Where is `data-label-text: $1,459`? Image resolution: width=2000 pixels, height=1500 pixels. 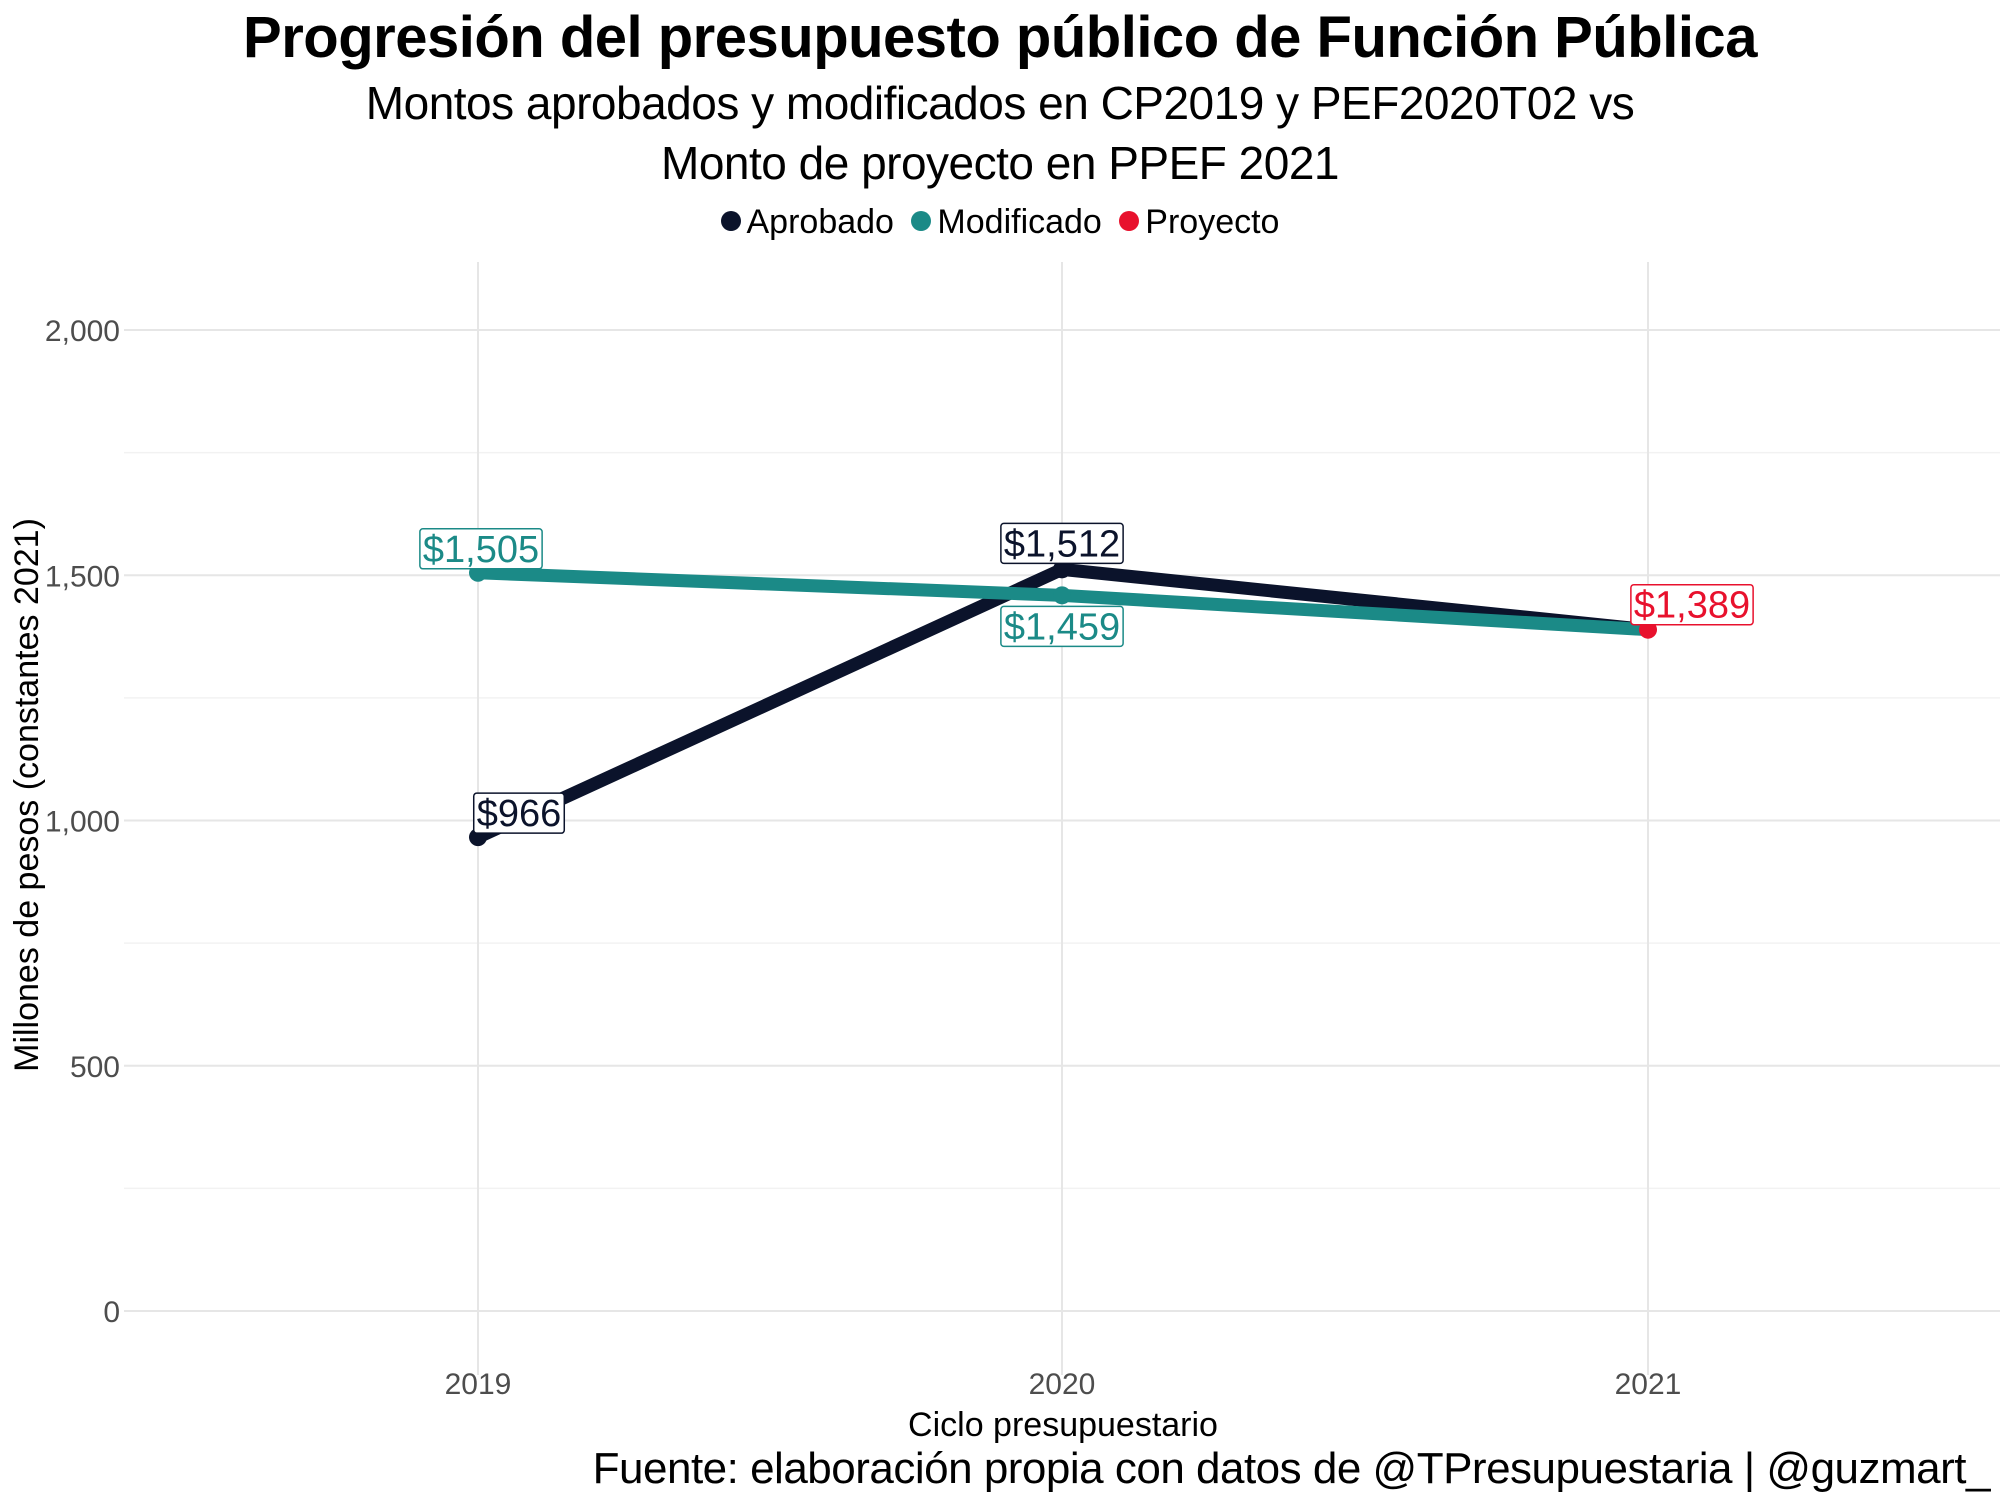 data-label-text: $1,459 is located at coordinates (1062, 627).